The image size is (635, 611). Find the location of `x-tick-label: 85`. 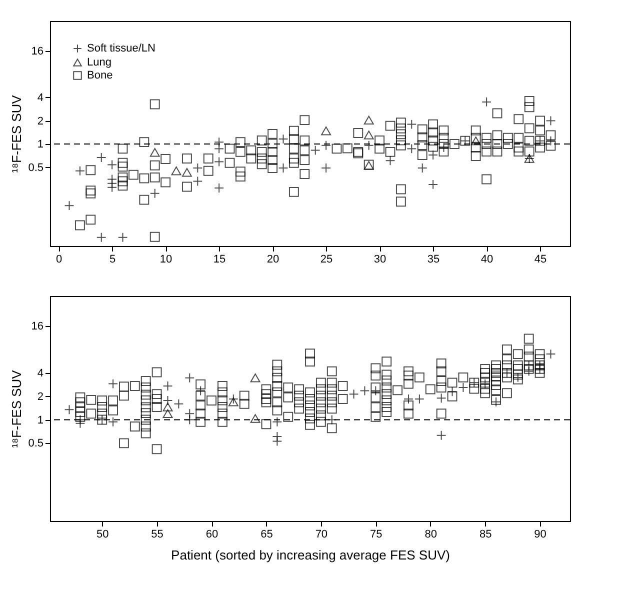

x-tick-label: 85 is located at coordinates (485, 534).